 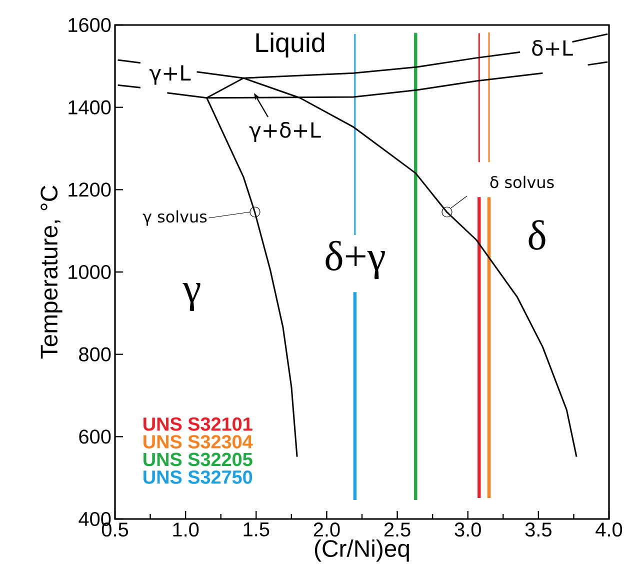 What do you see at coordinates (198, 424) in the screenshot?
I see `text: UNS S32101` at bounding box center [198, 424].